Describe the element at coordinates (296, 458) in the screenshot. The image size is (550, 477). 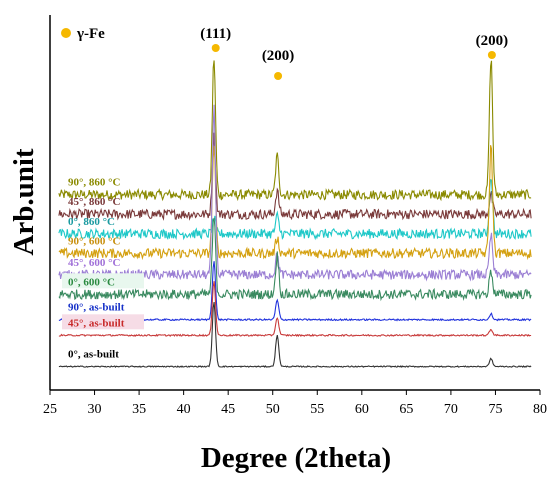
I see `x-axis-title: Degree (2theta)` at that location.